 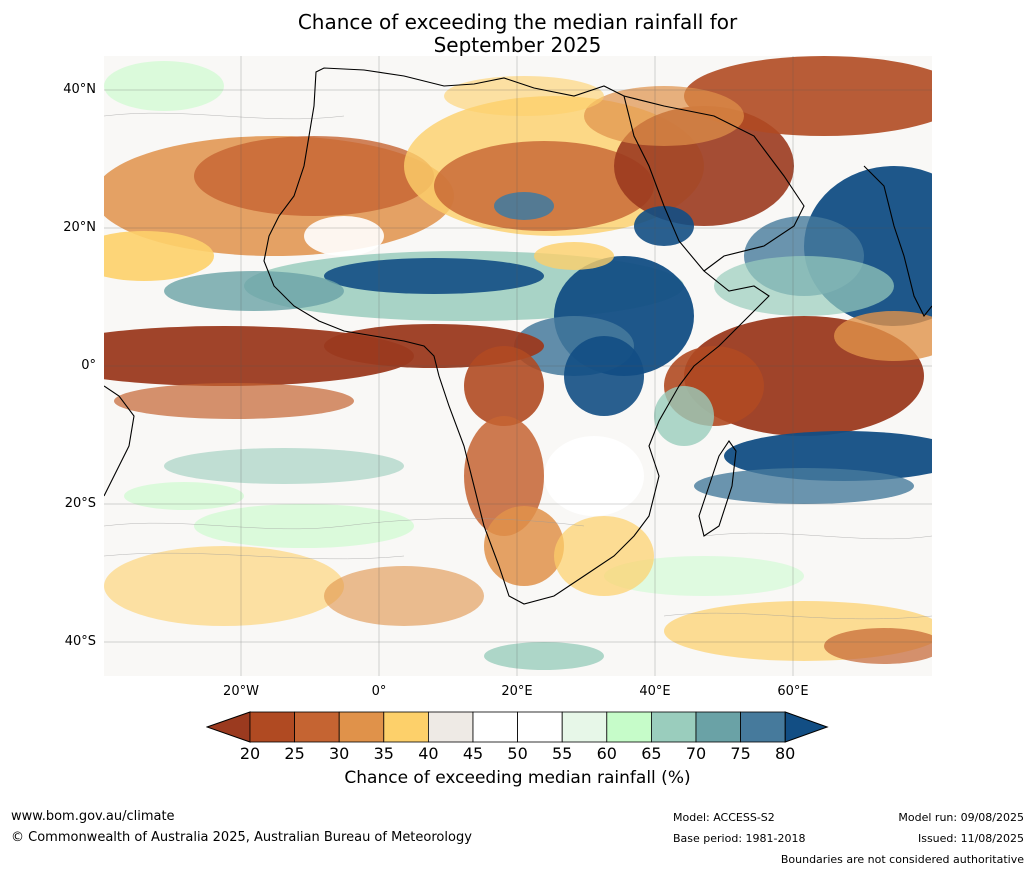 What do you see at coordinates (655, 691) in the screenshot?
I see `lon-label-40e: 40°E` at bounding box center [655, 691].